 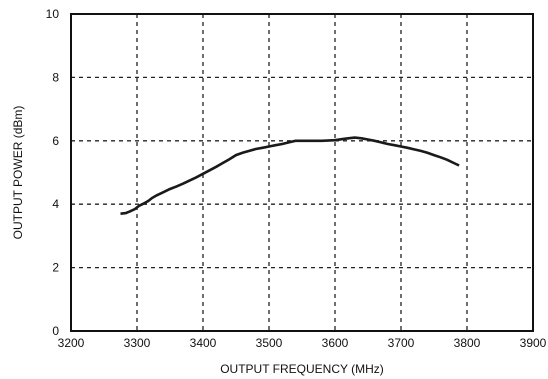 What do you see at coordinates (55, 77) in the screenshot?
I see `y-tick-label: 8` at bounding box center [55, 77].